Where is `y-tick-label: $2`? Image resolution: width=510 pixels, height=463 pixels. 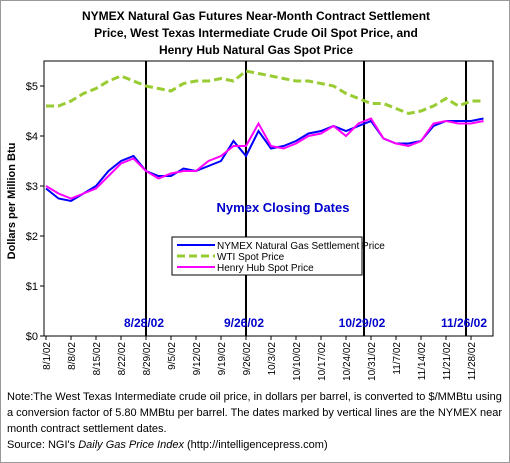
y-tick-label: $2 is located at coordinates (32, 237).